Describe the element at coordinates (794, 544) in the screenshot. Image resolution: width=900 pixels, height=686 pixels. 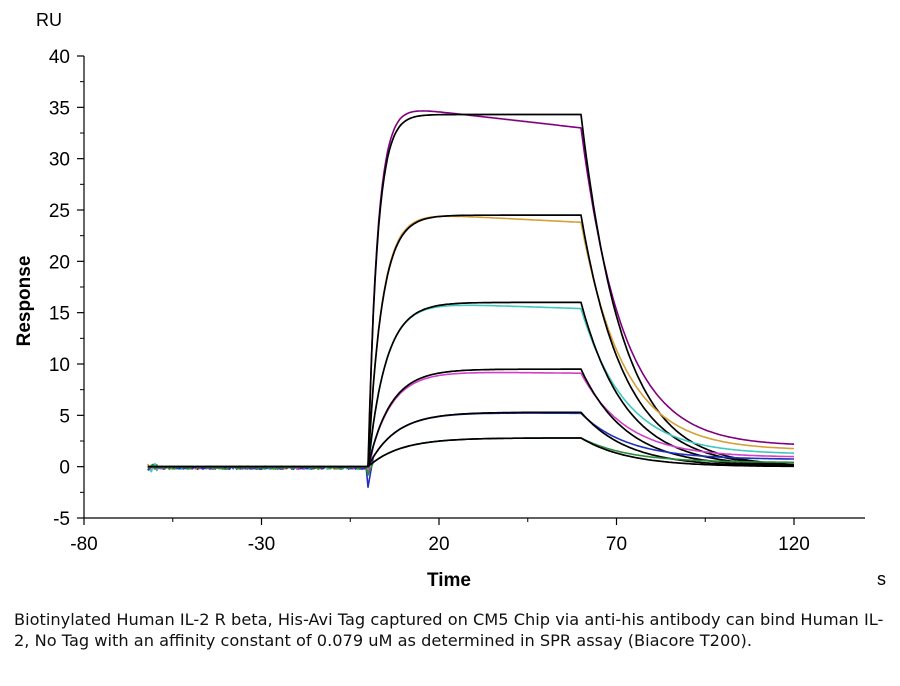
I see `x-tick-label: 120` at that location.